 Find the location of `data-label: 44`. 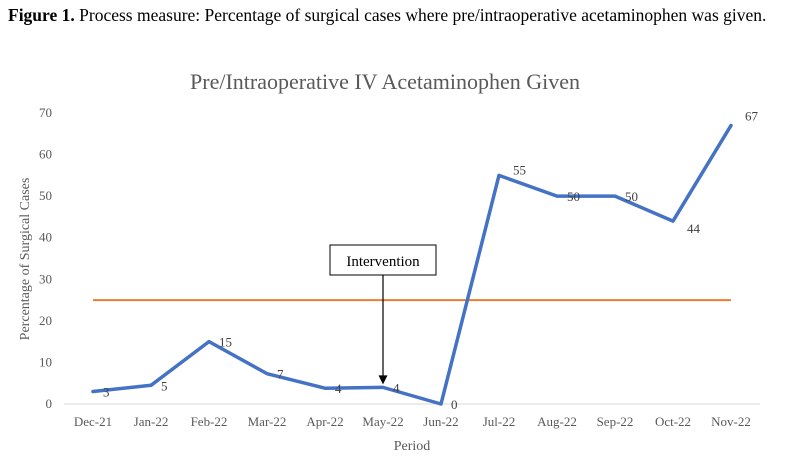

data-label: 44 is located at coordinates (694, 228).